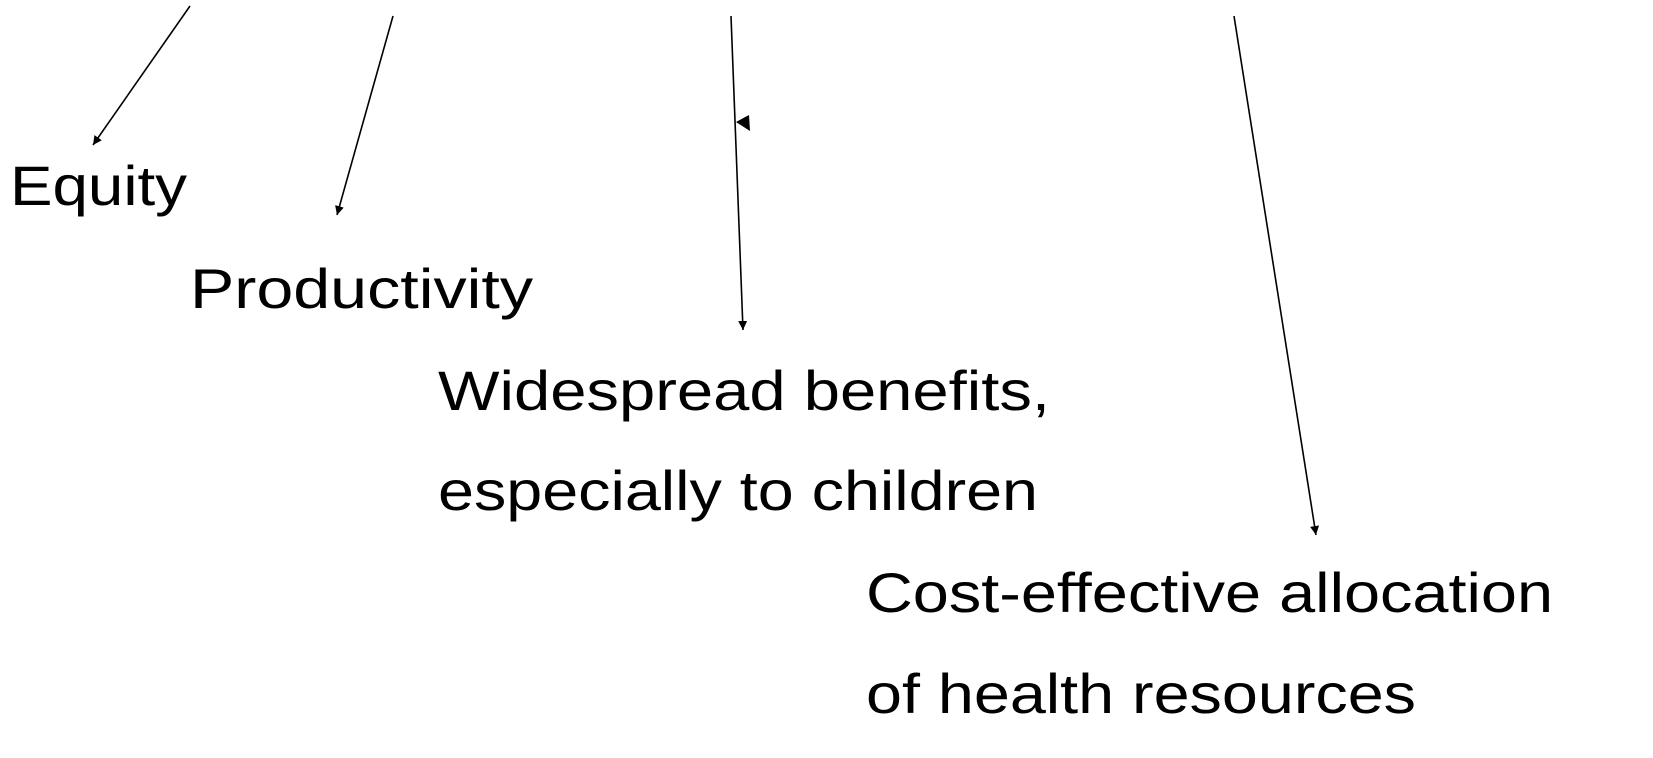 This screenshot has width=1653, height=758. What do you see at coordinates (1209, 592) in the screenshot?
I see `node-label: Cost-effective allocation` at bounding box center [1209, 592].